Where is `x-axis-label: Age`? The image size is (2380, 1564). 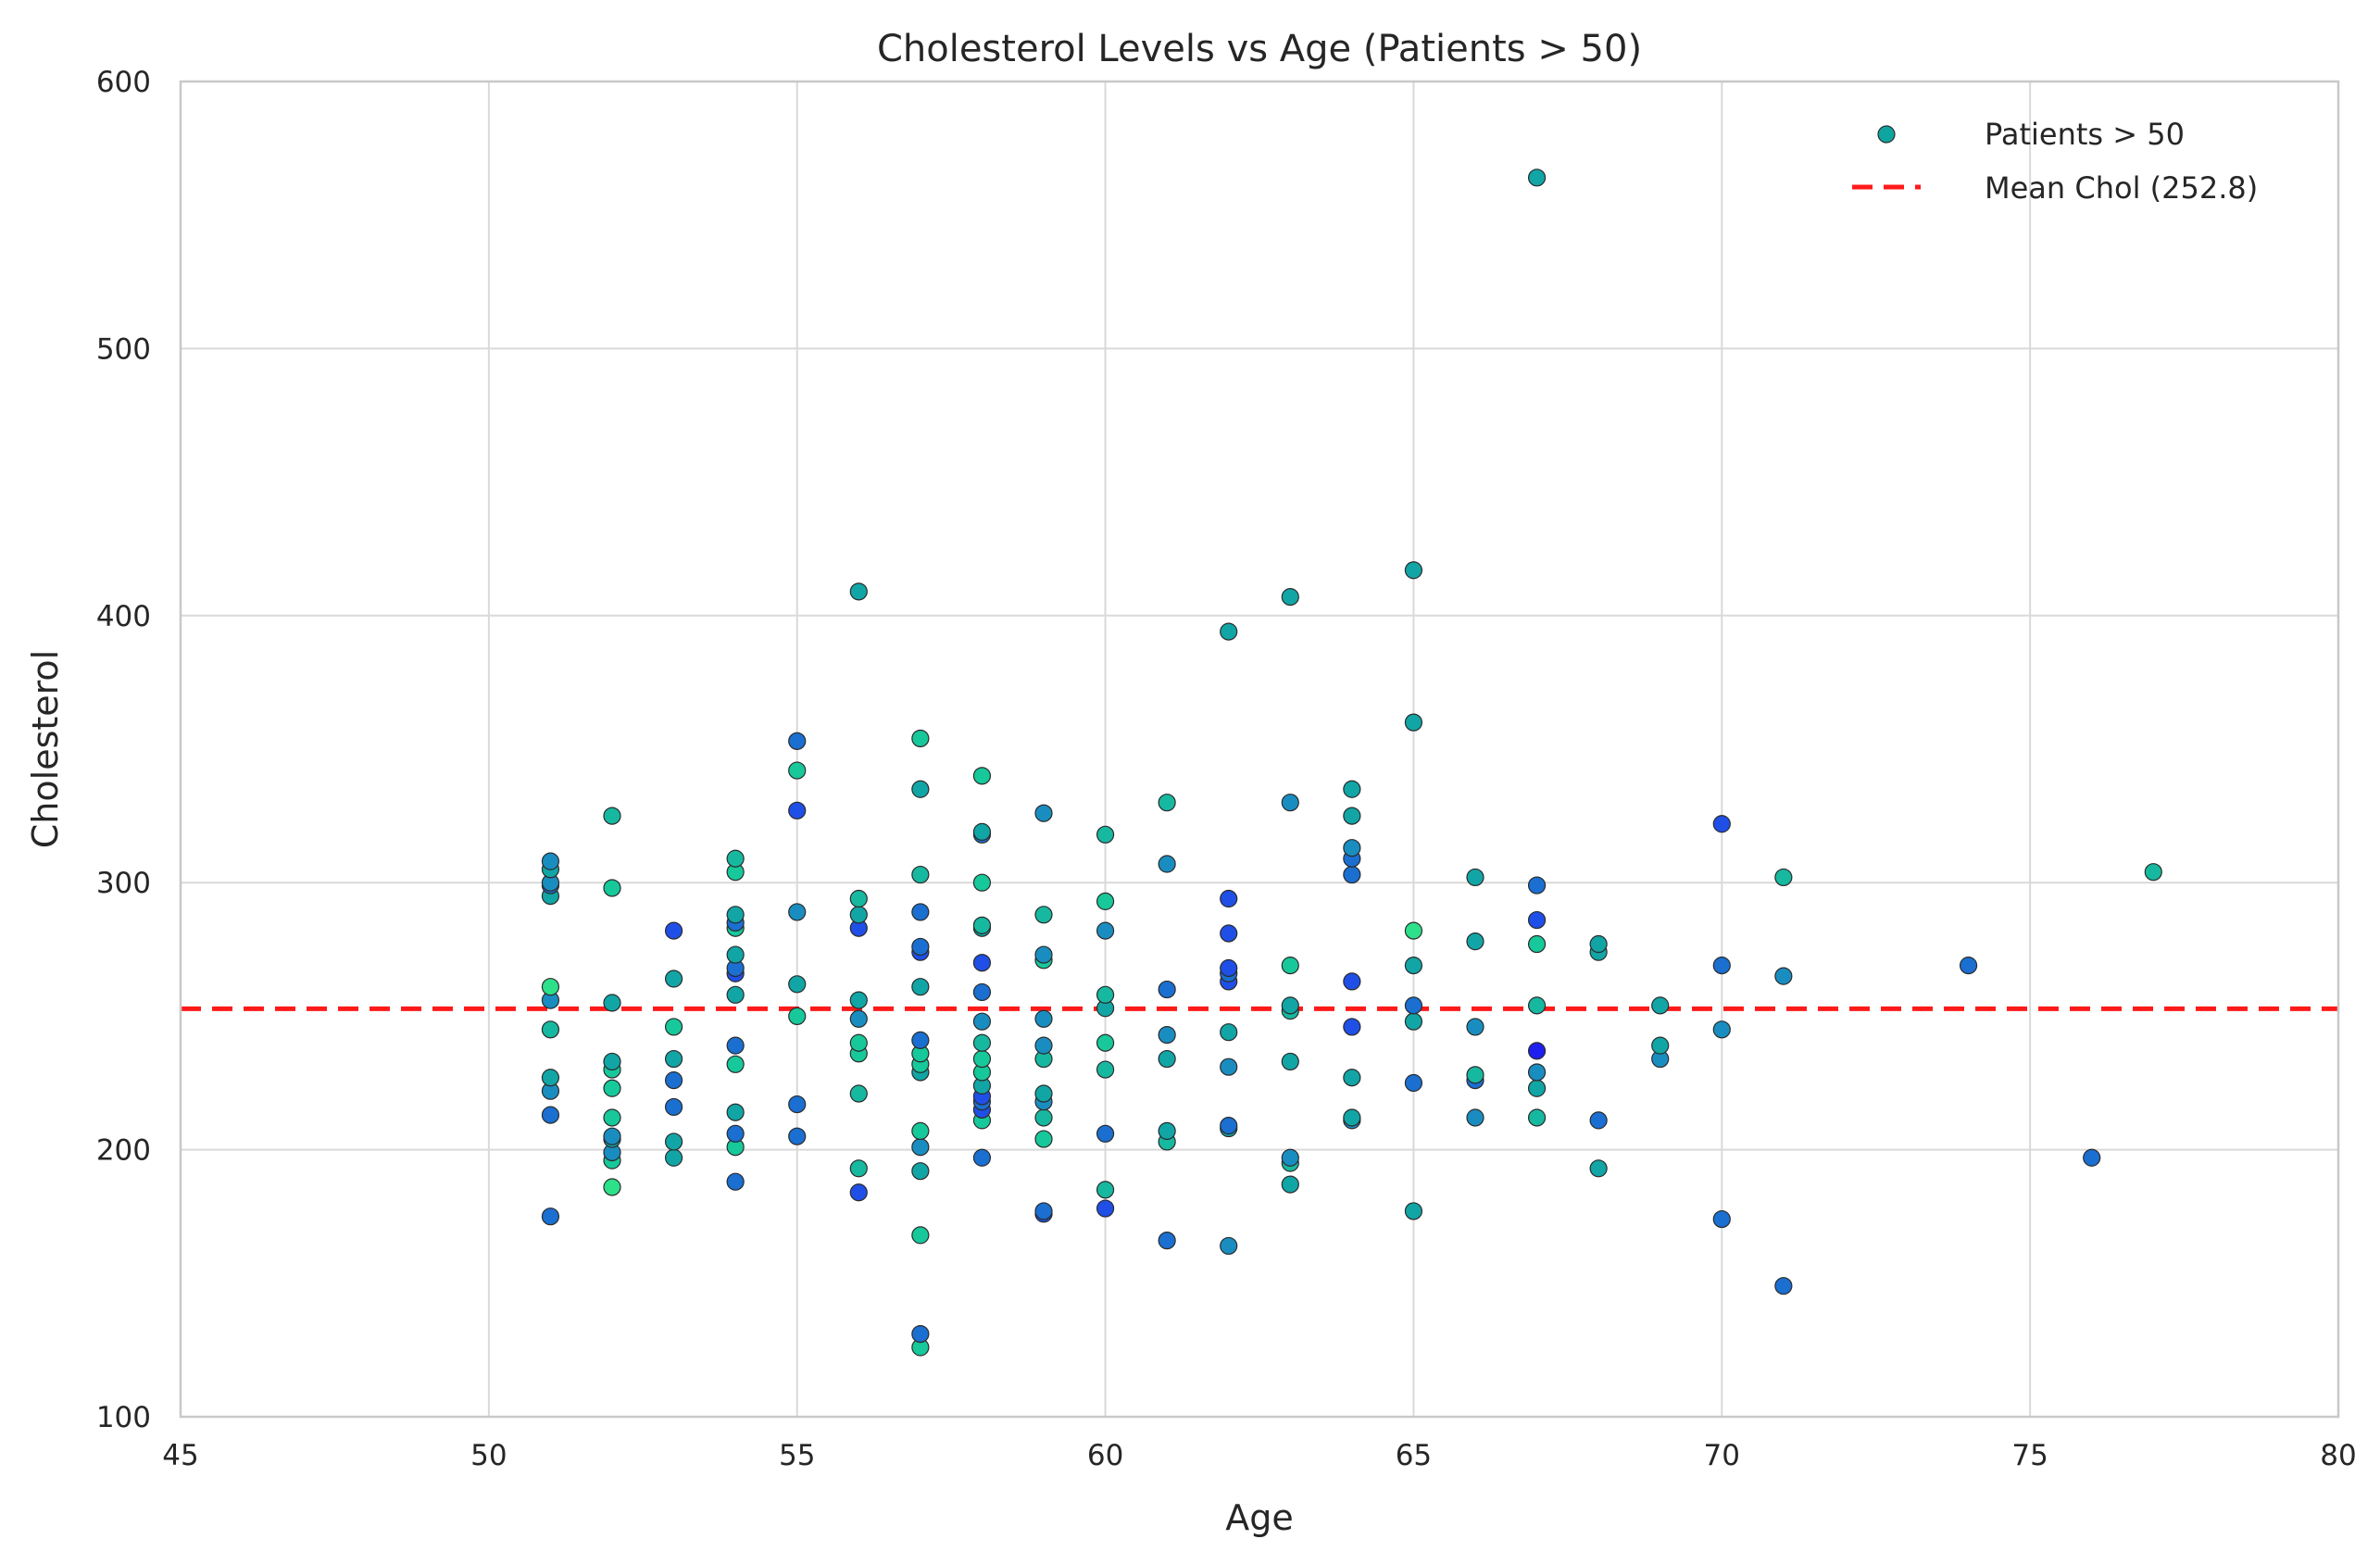
x-axis-label: Age is located at coordinates (1259, 1517).